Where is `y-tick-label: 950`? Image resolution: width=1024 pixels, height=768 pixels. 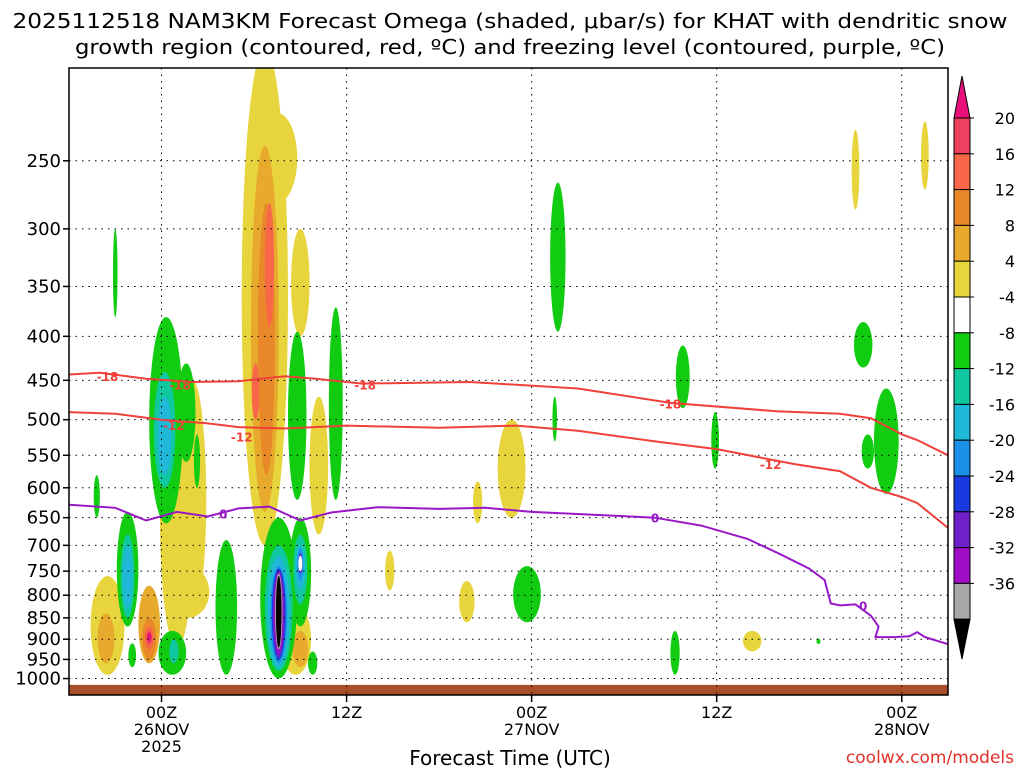
y-tick-label: 950 is located at coordinates (44, 659).